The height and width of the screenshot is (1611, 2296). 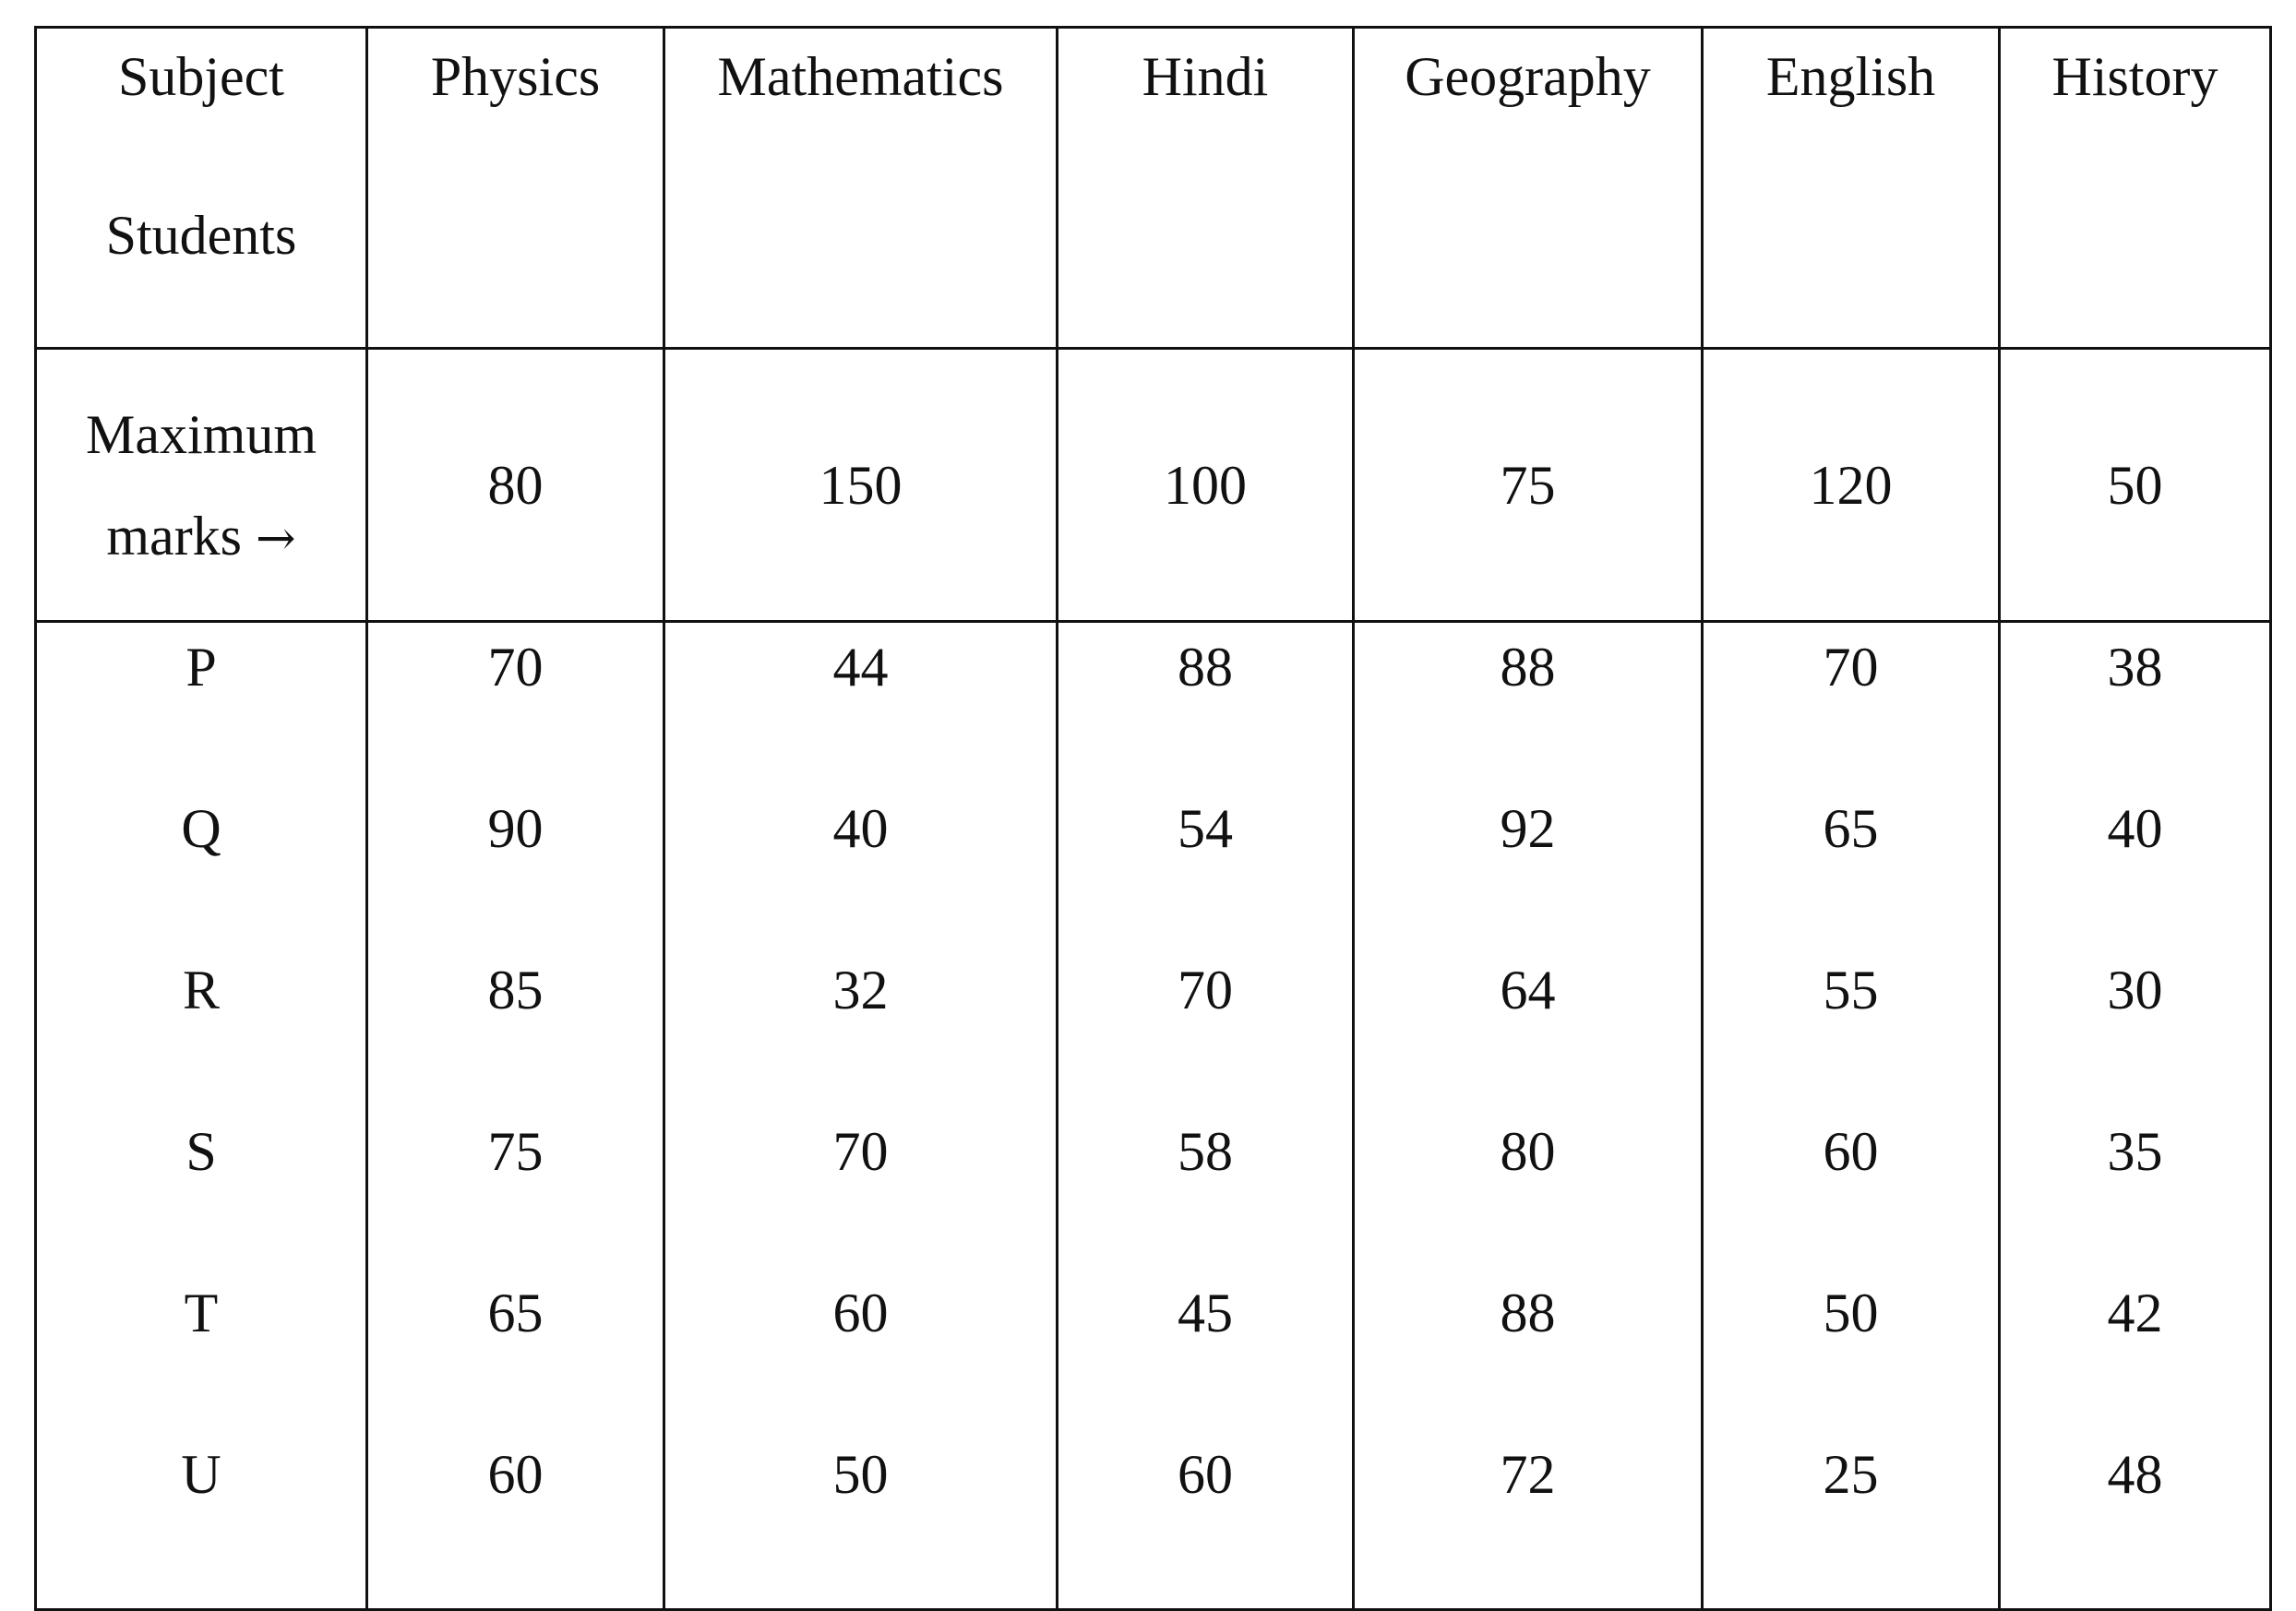 What do you see at coordinates (1205, 1152) in the screenshot?
I see `mark-value: 58` at bounding box center [1205, 1152].